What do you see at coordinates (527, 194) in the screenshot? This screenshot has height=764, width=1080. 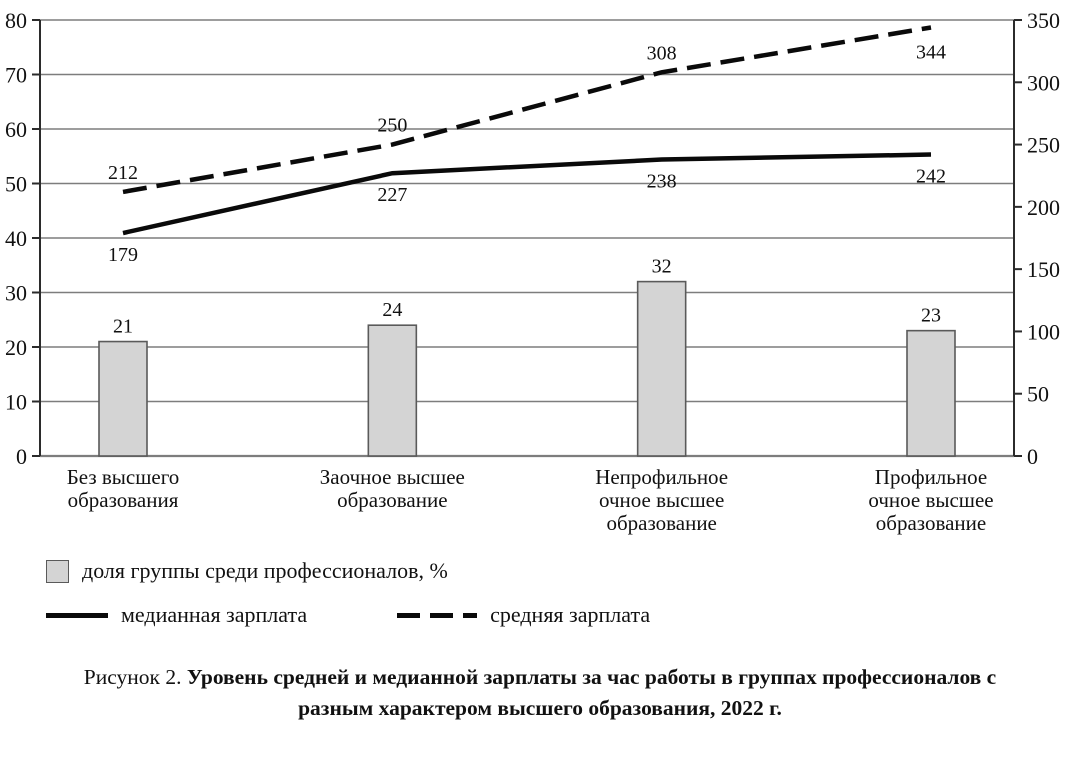 I see `median-salary-line` at bounding box center [527, 194].